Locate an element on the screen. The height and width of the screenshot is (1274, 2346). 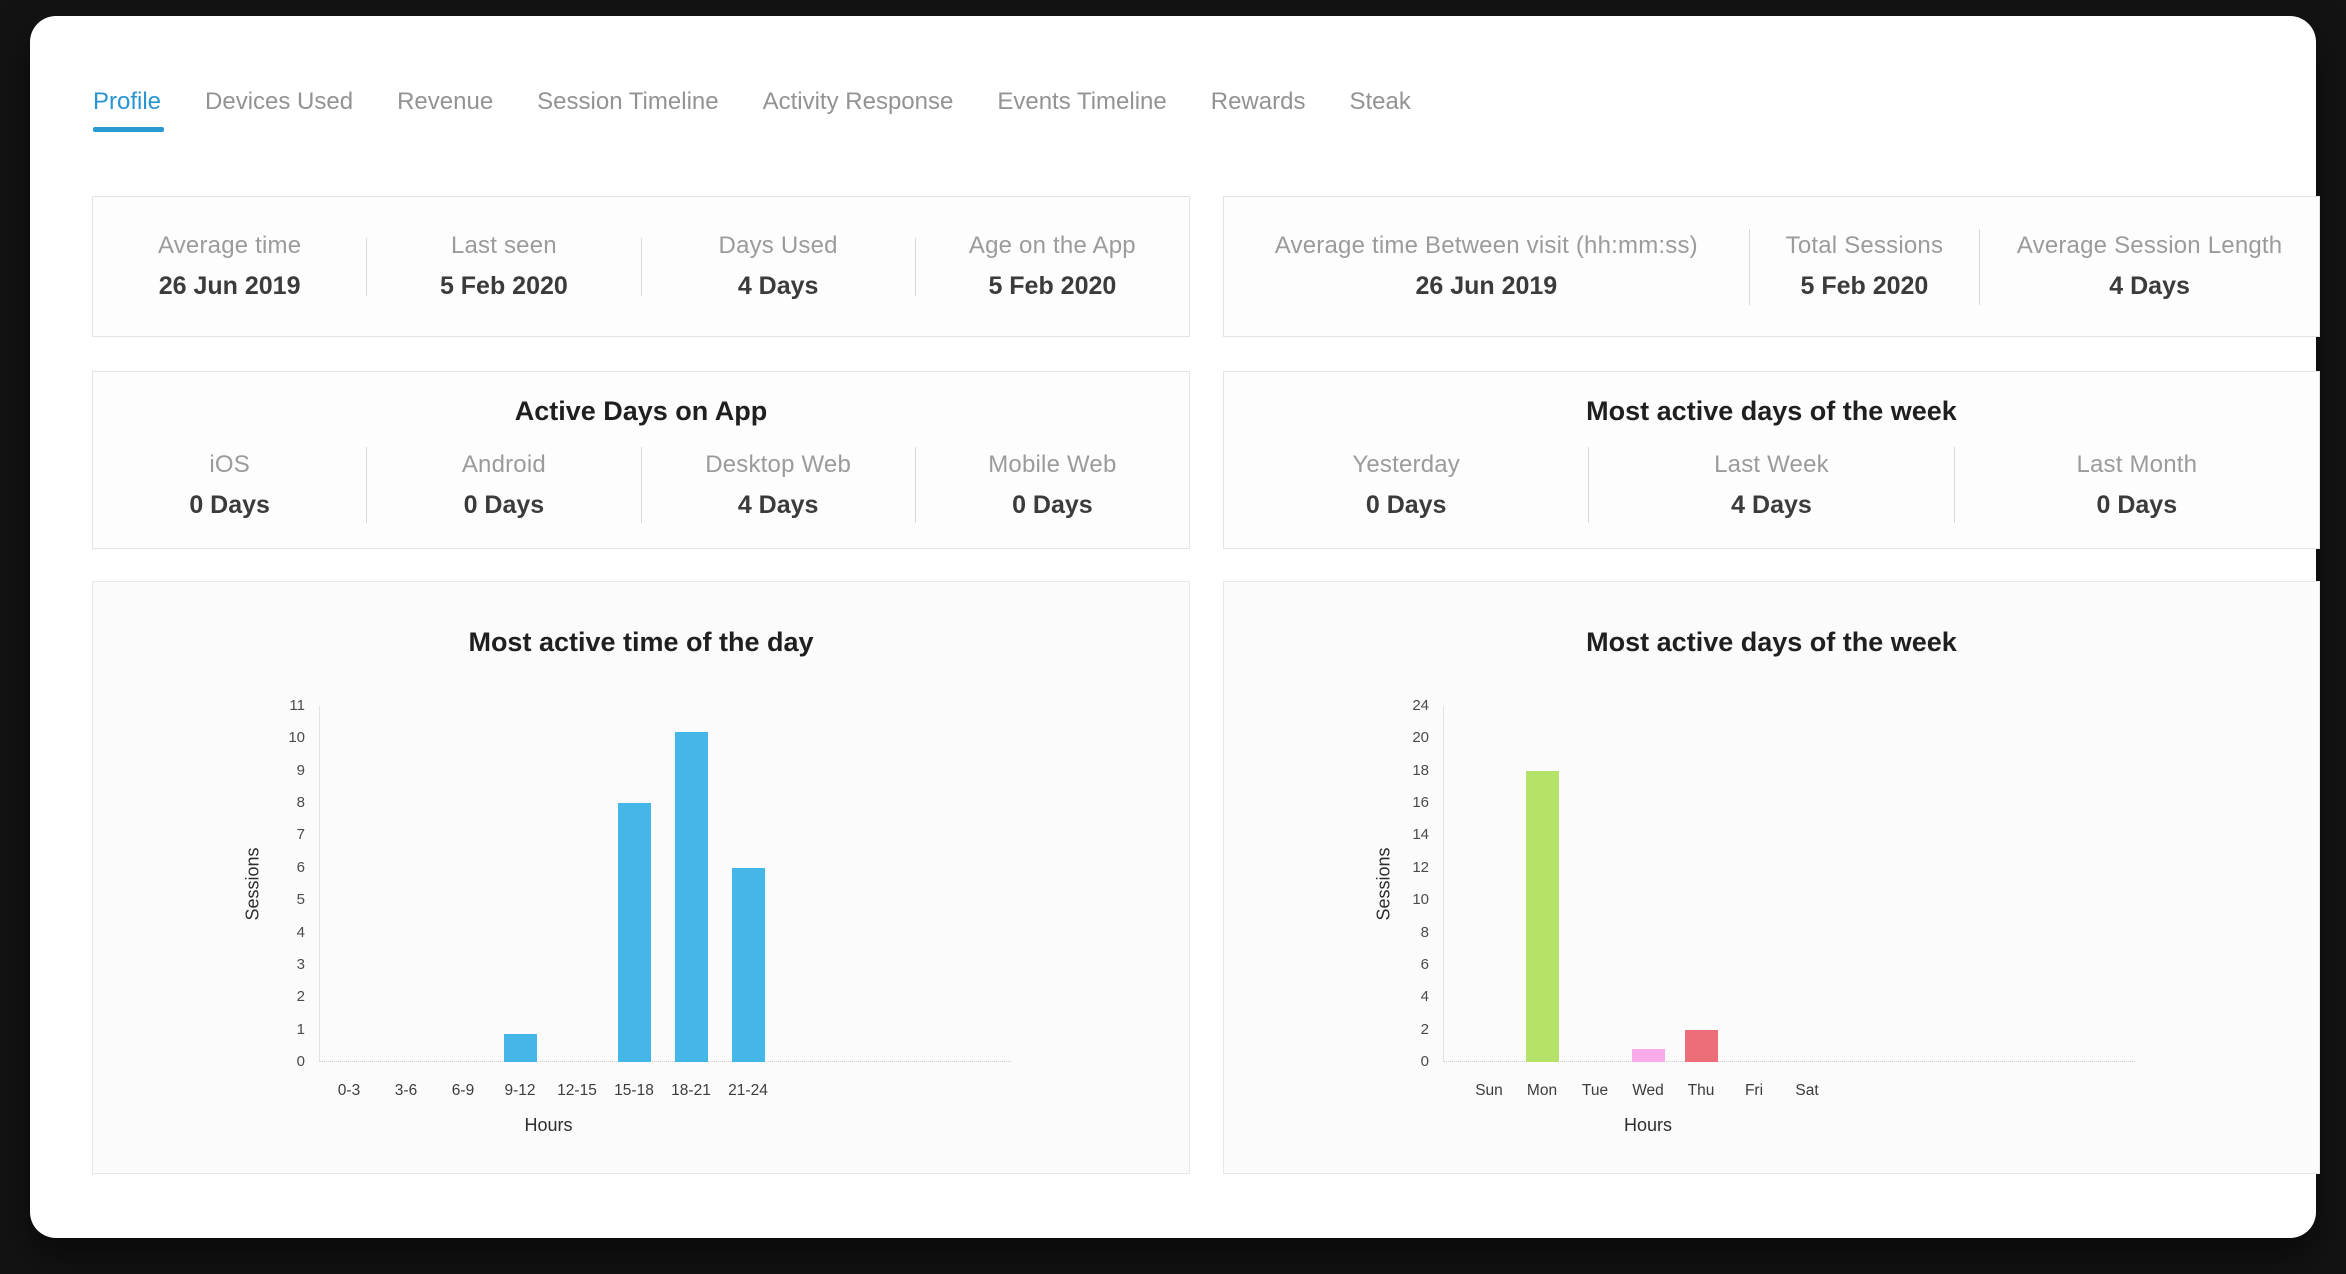
y-axis-tick-label: 3 is located at coordinates (300, 964).